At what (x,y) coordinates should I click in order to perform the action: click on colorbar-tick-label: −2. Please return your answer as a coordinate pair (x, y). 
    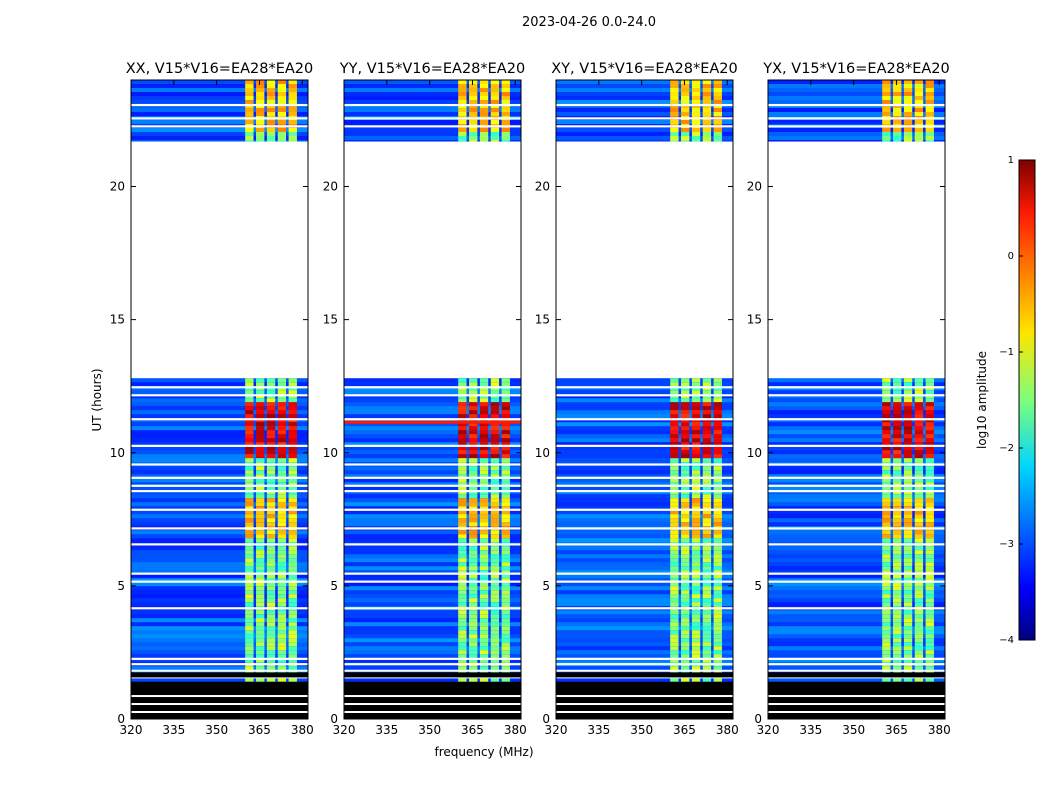
    Looking at the image, I should click on (1006, 448).